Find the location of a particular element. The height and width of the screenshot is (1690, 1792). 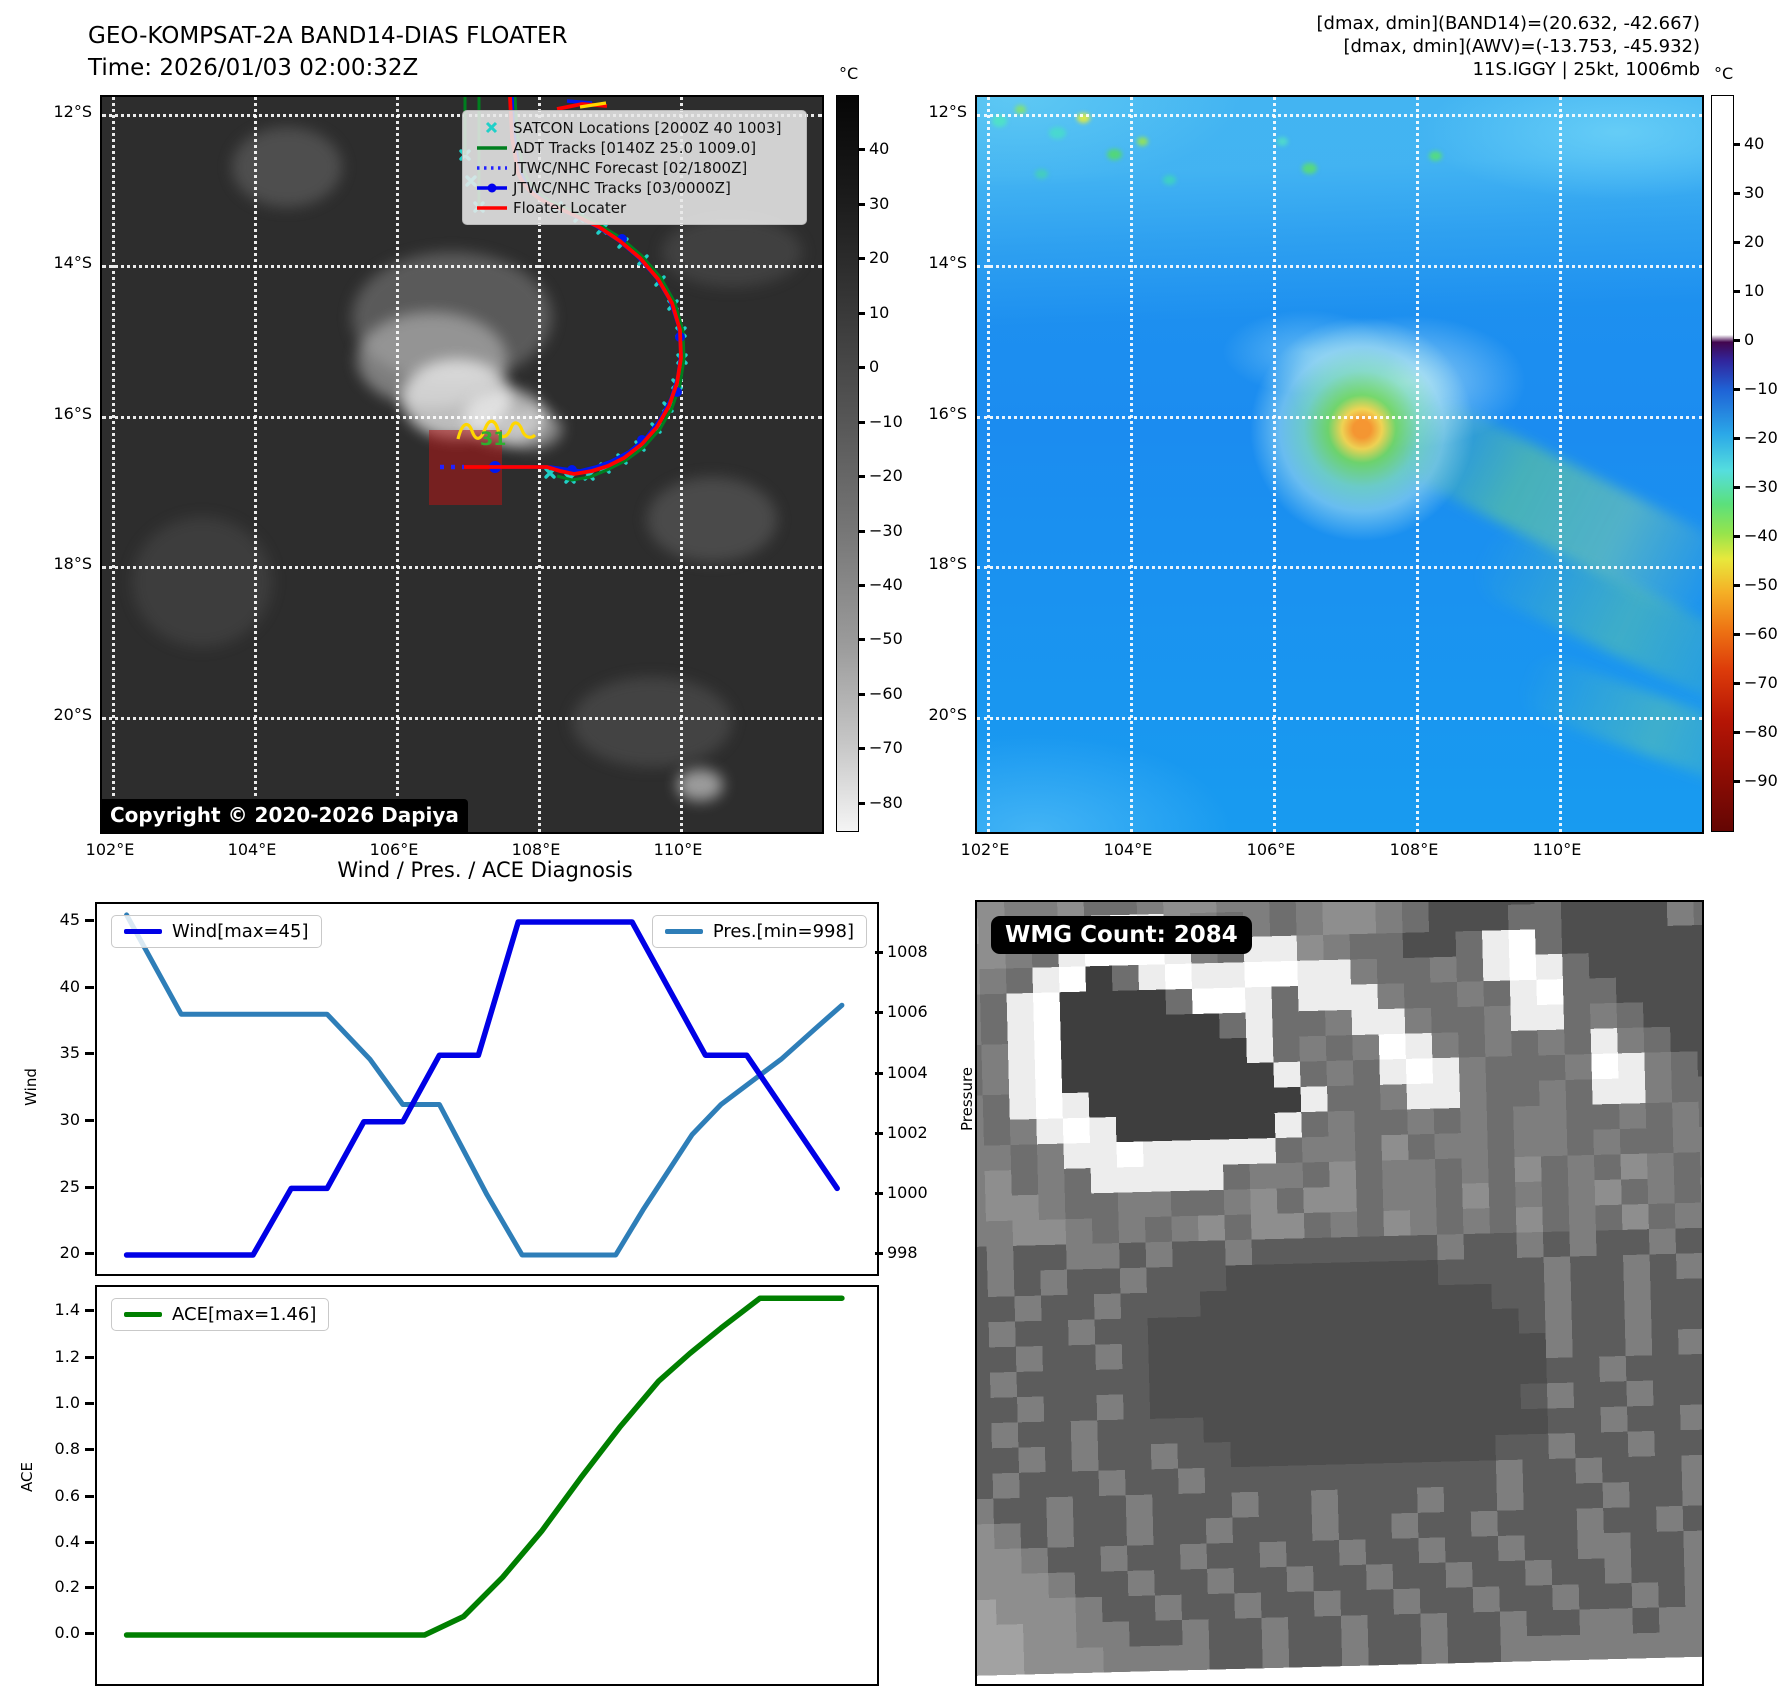

wind-tick-label: 45 is located at coordinates (77, 919).